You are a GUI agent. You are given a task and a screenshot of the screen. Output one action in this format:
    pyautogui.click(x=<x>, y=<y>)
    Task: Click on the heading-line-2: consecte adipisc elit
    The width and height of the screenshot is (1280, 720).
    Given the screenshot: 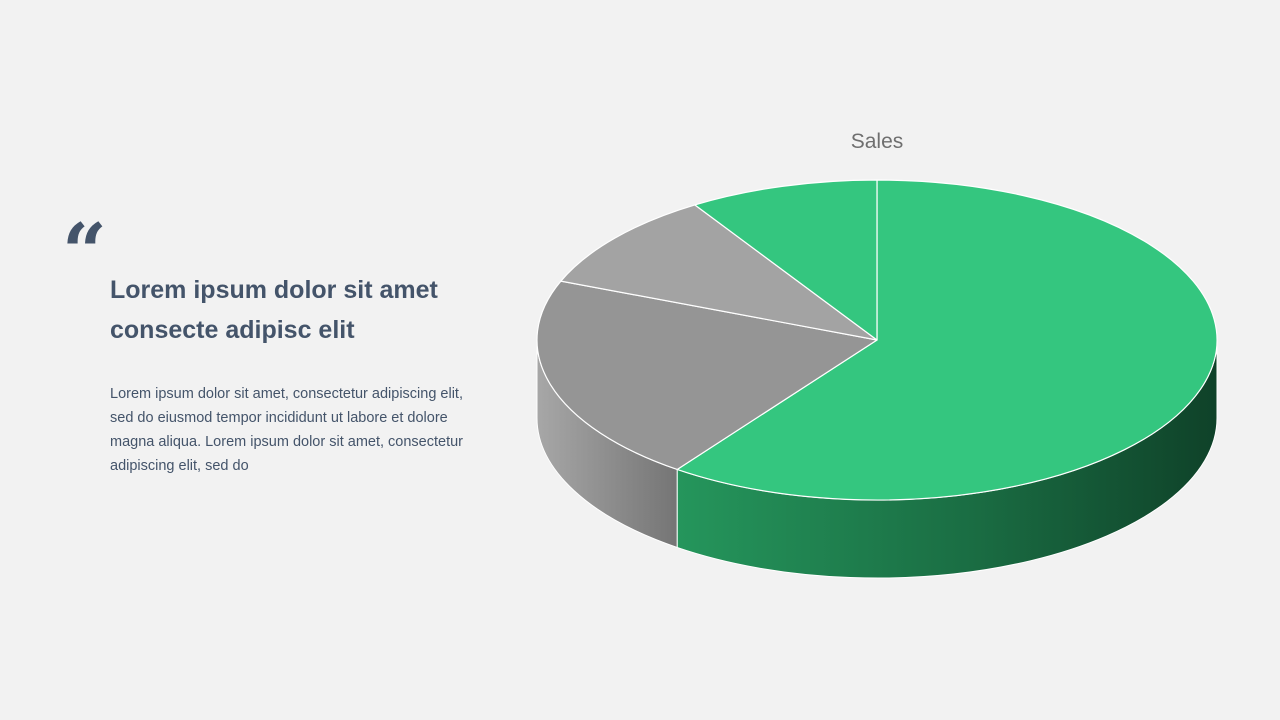 What is the action you would take?
    pyautogui.click(x=232, y=330)
    